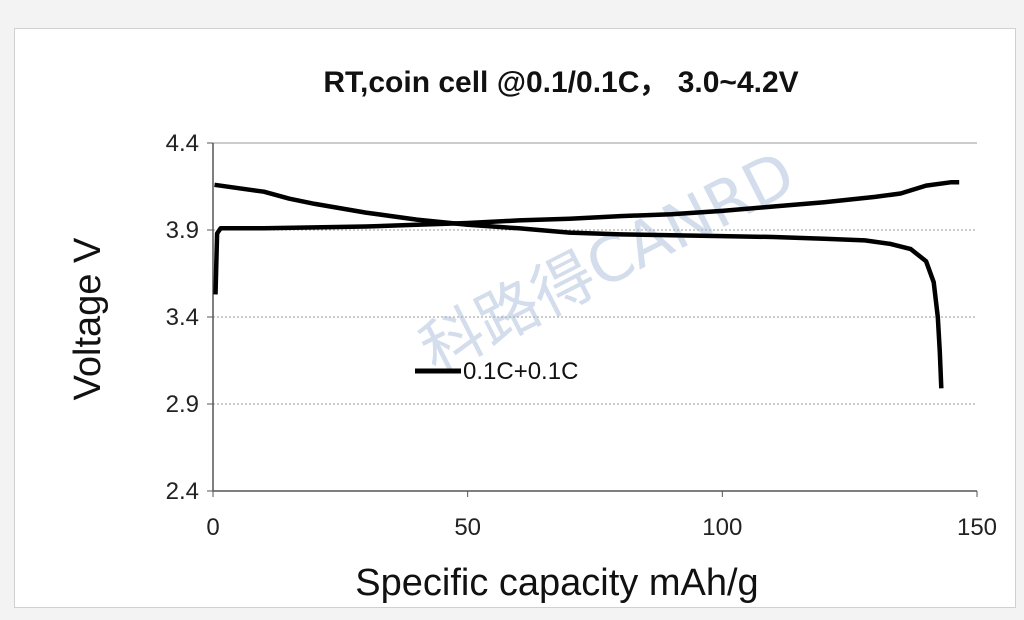 The image size is (1024, 620). Describe the element at coordinates (722, 527) in the screenshot. I see `x-tick-label: 100` at that location.